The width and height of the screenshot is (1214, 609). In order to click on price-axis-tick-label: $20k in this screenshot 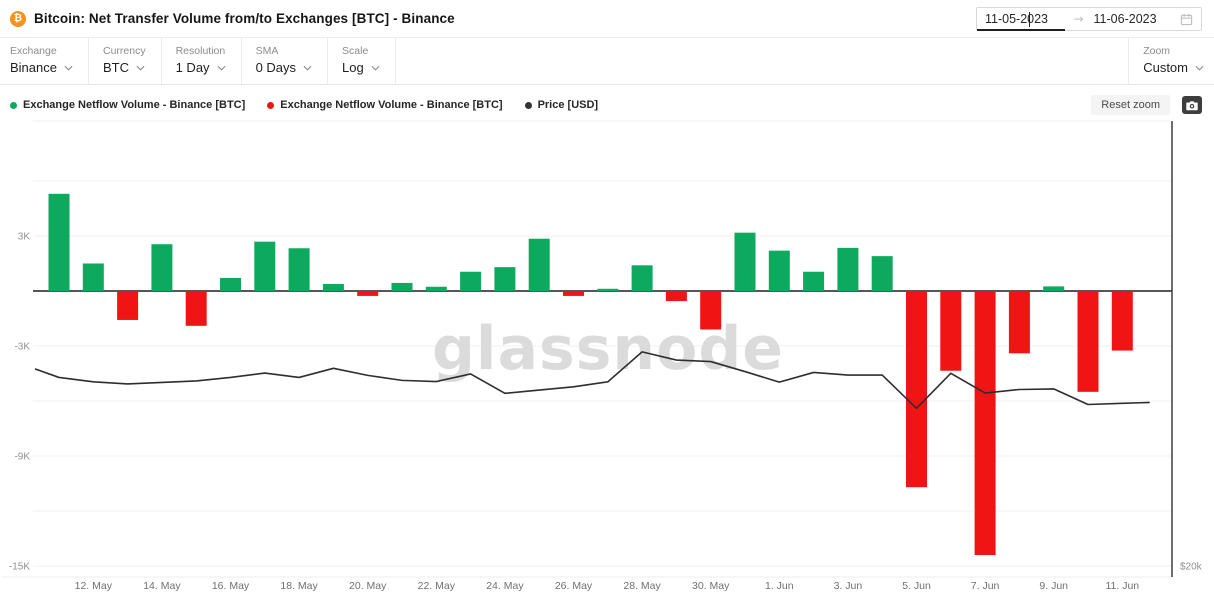, I will do `click(1191, 566)`.